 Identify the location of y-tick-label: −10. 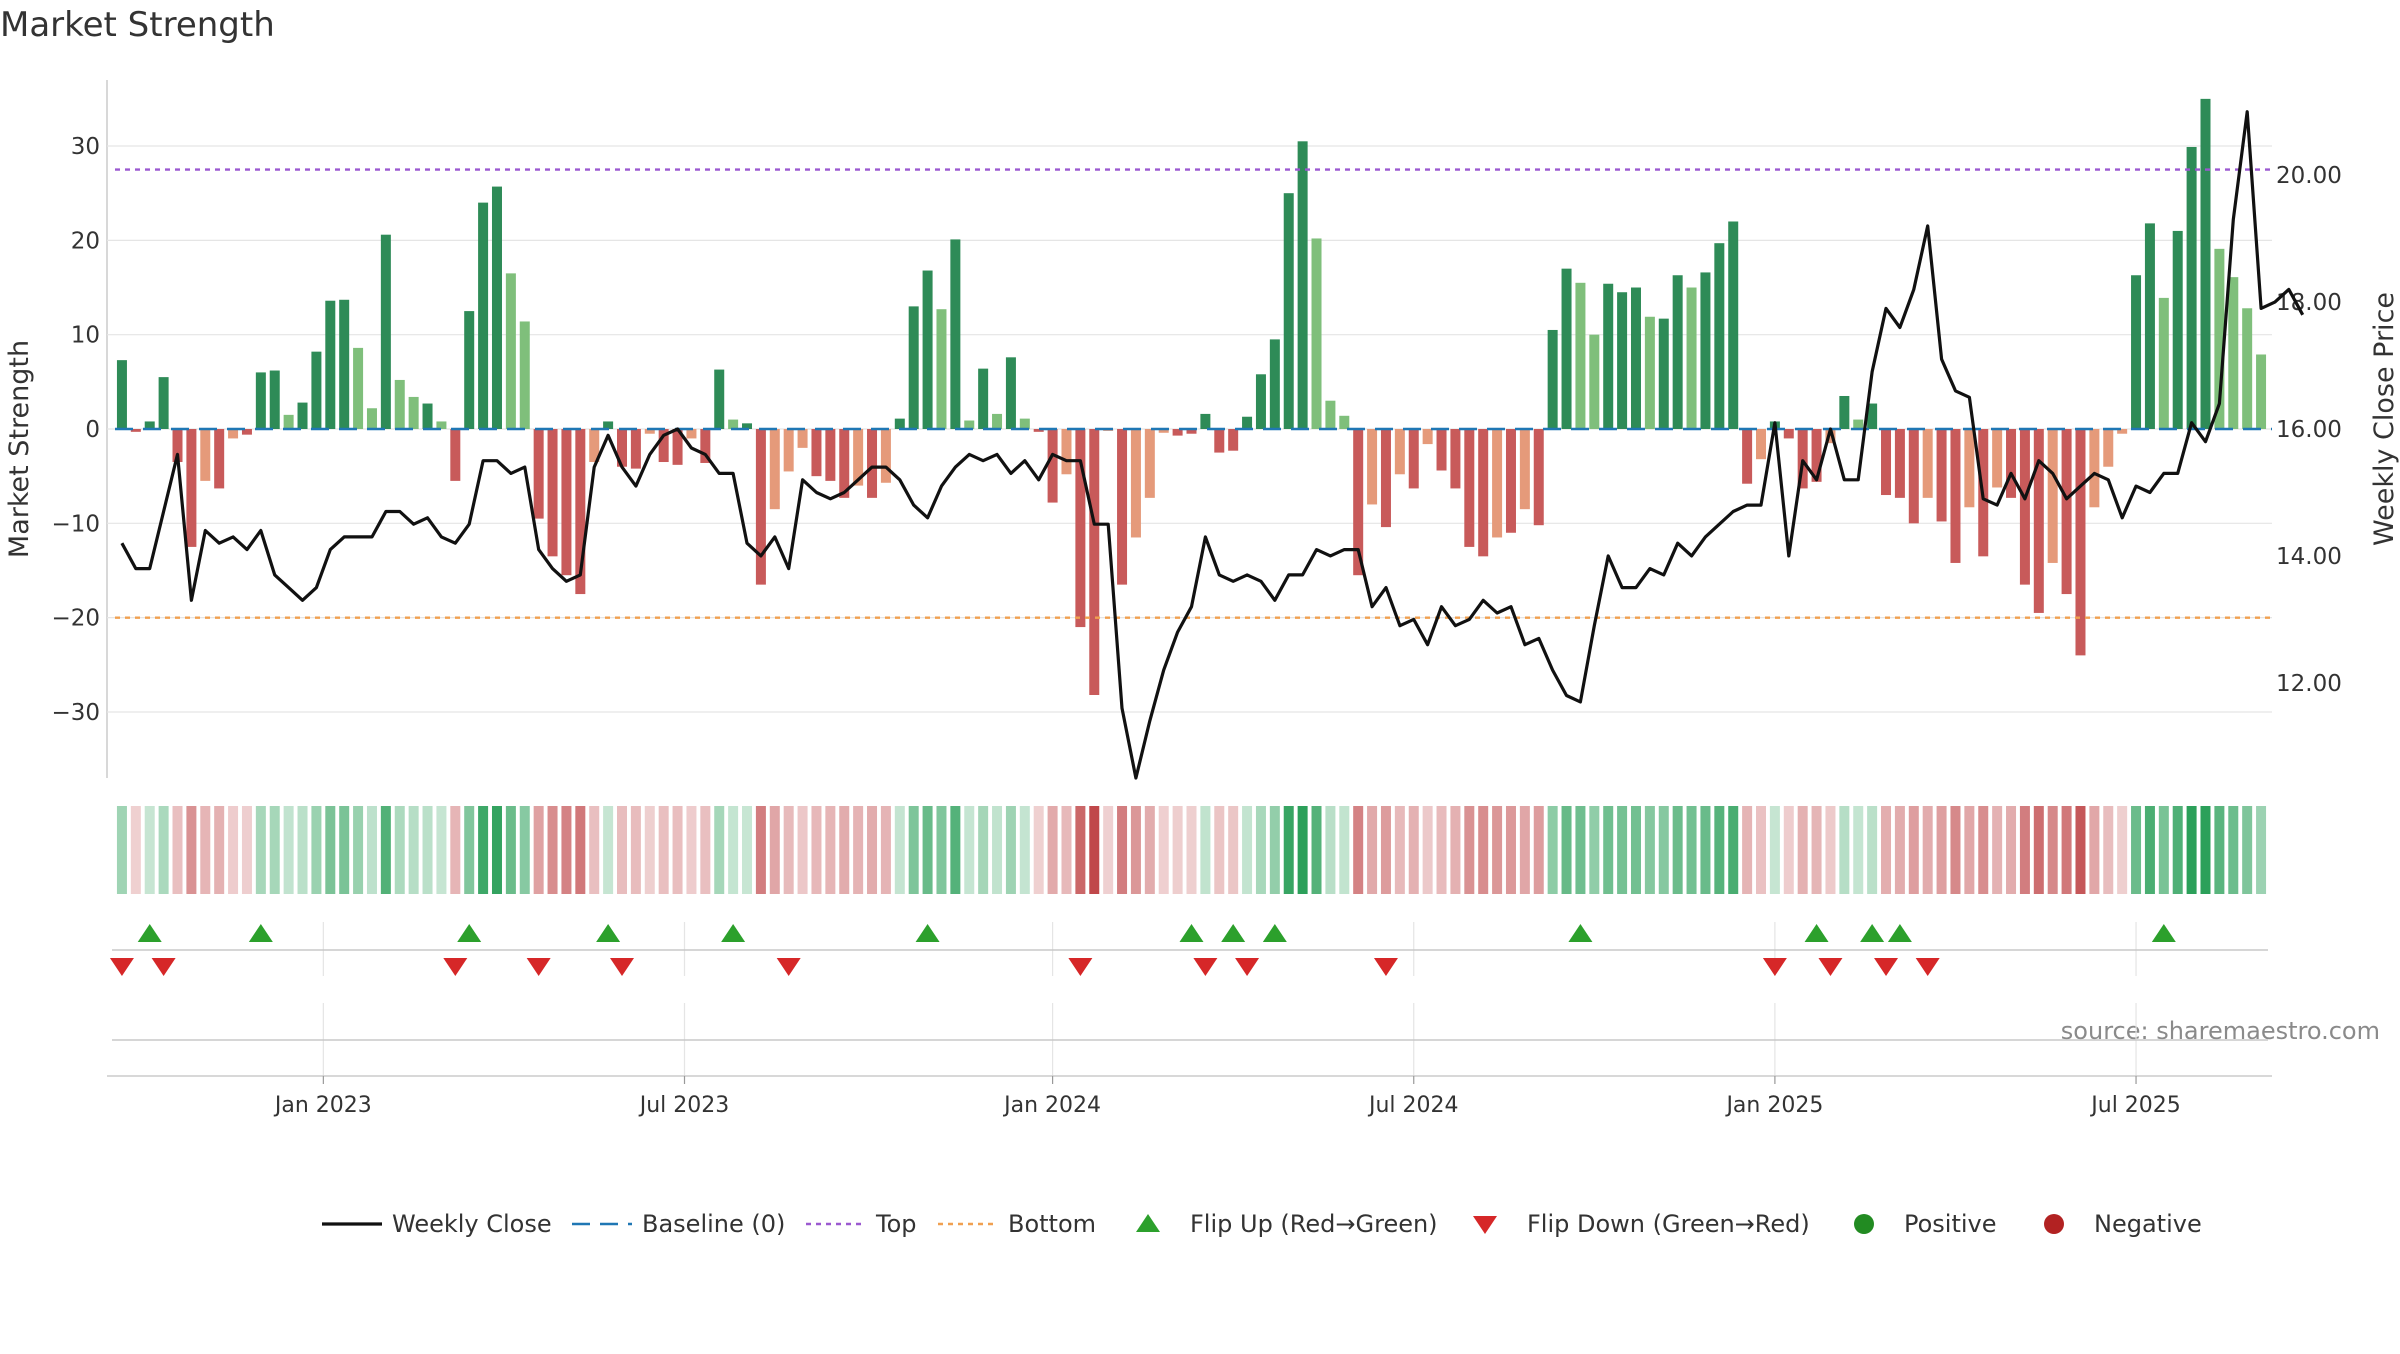
(75, 524).